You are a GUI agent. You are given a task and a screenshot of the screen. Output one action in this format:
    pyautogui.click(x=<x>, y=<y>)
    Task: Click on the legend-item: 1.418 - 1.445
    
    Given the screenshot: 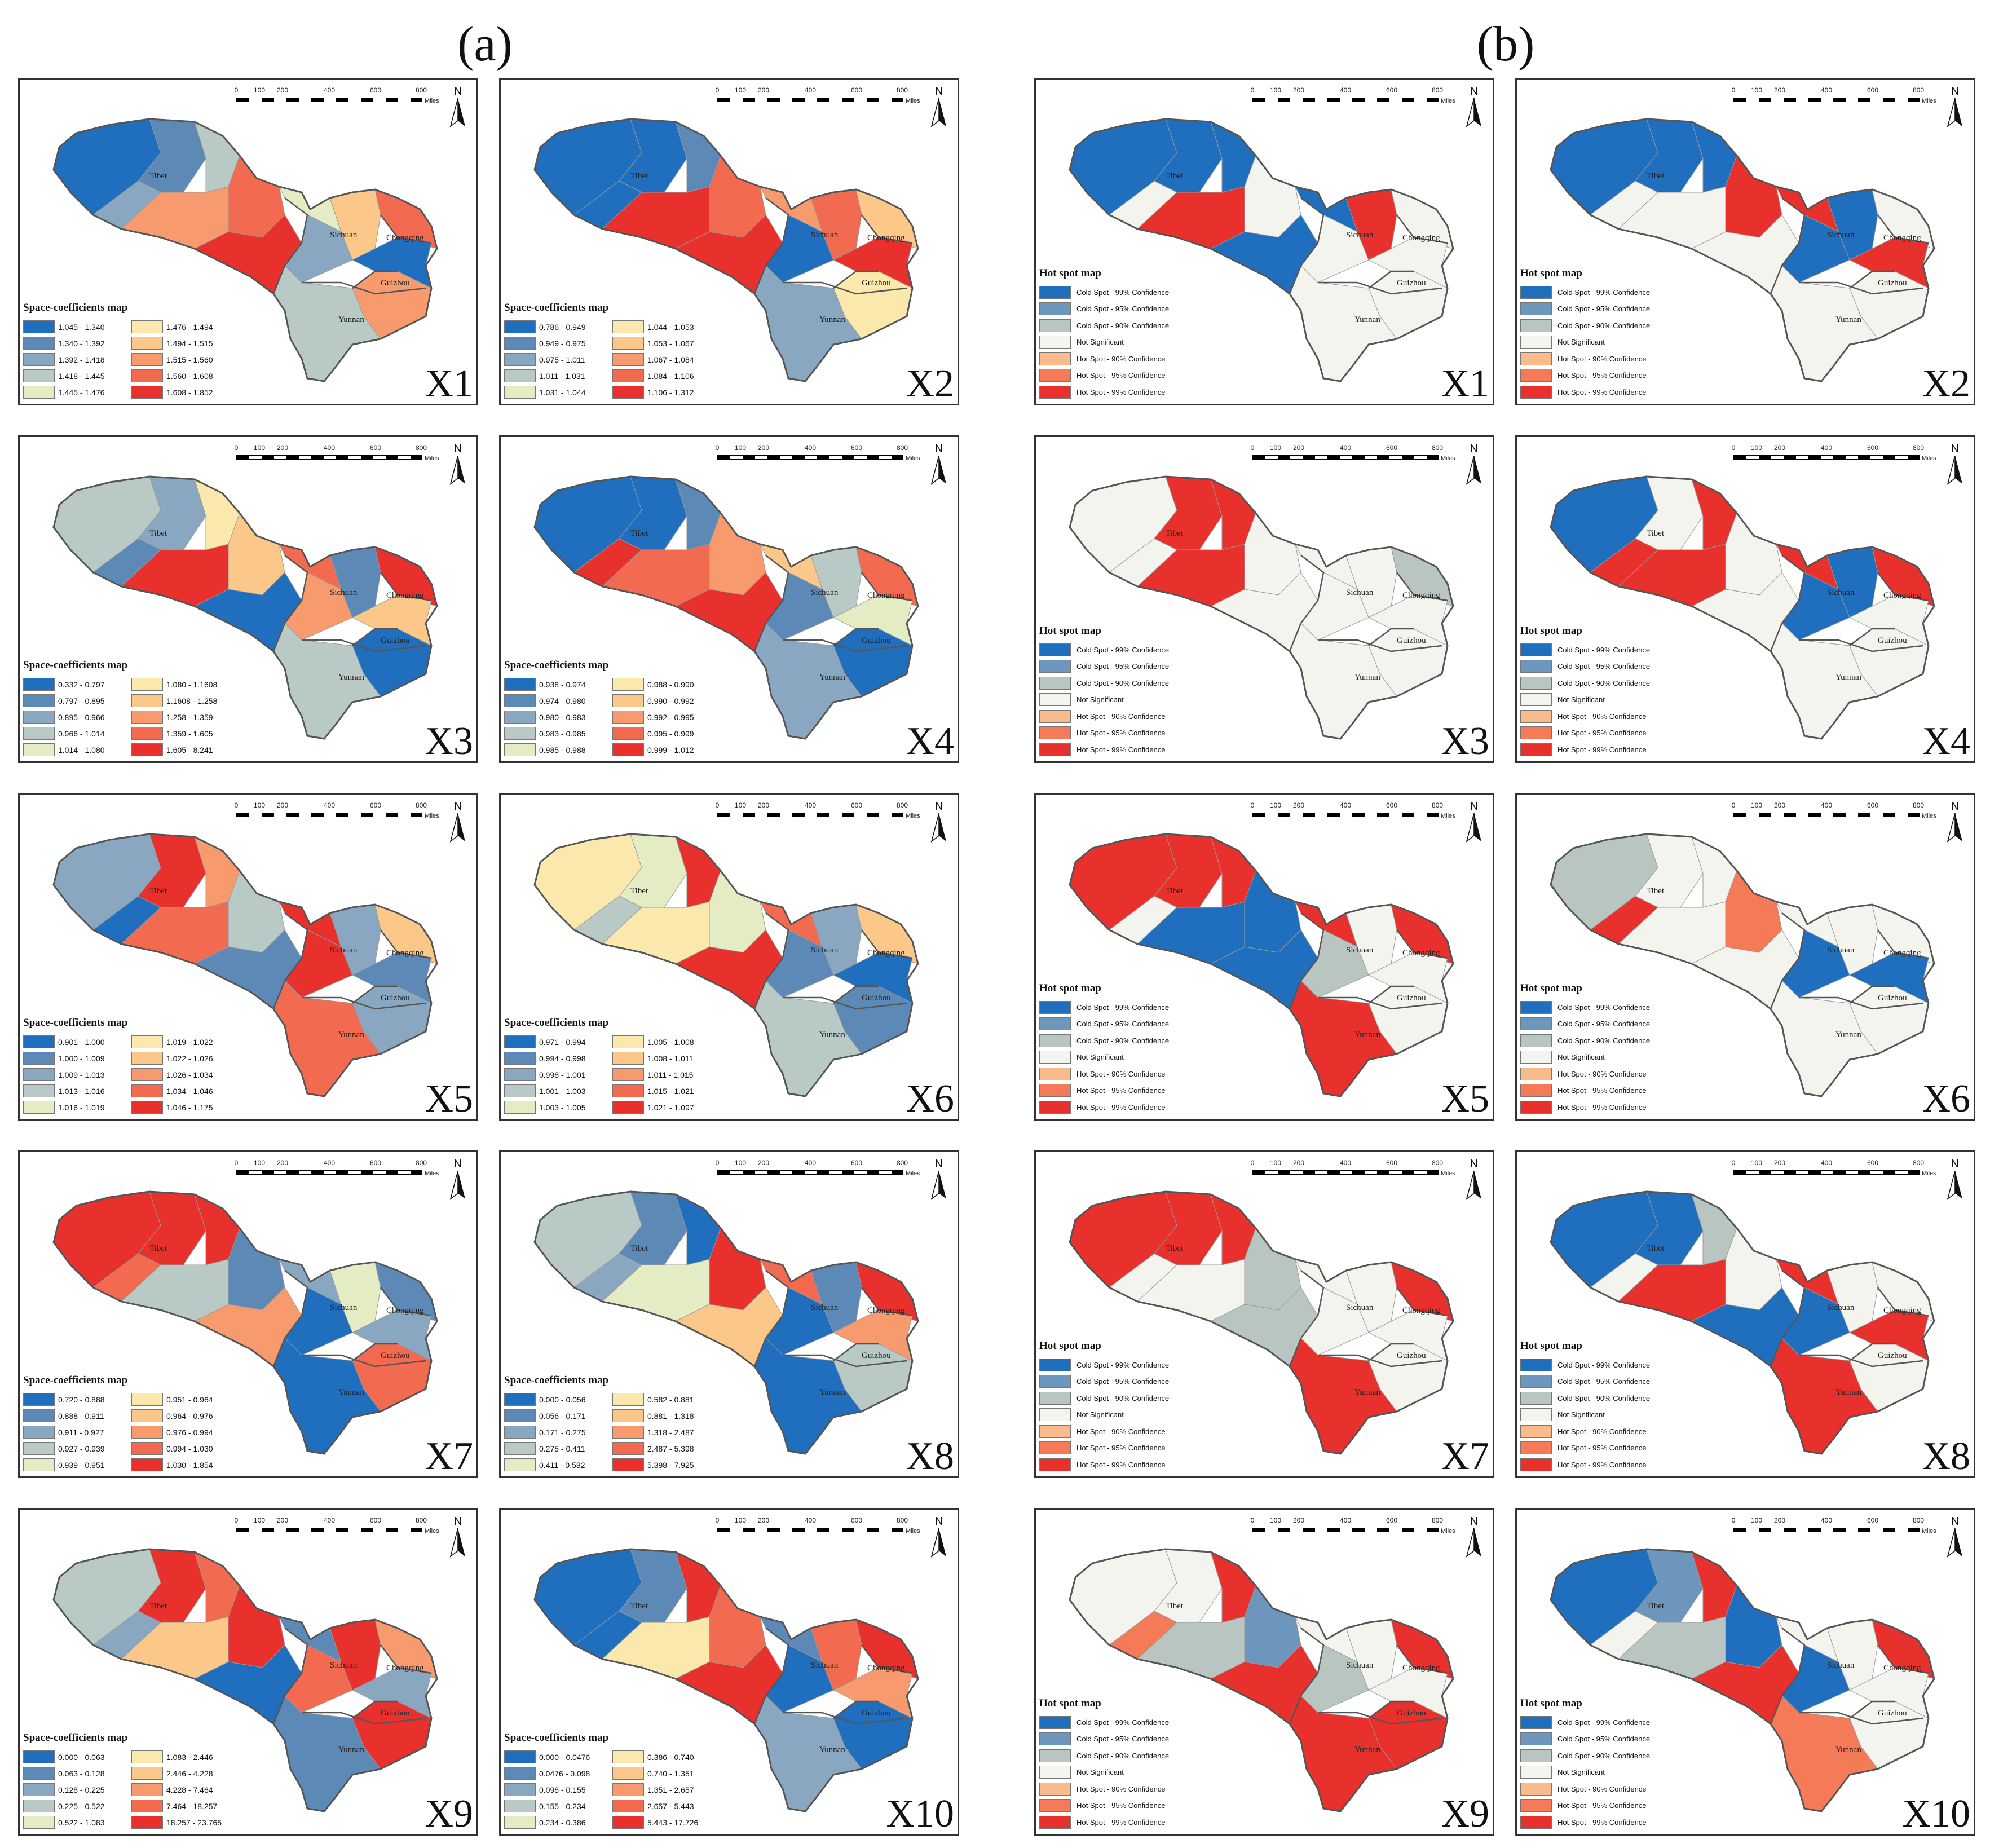 What is the action you would take?
    pyautogui.click(x=74, y=376)
    